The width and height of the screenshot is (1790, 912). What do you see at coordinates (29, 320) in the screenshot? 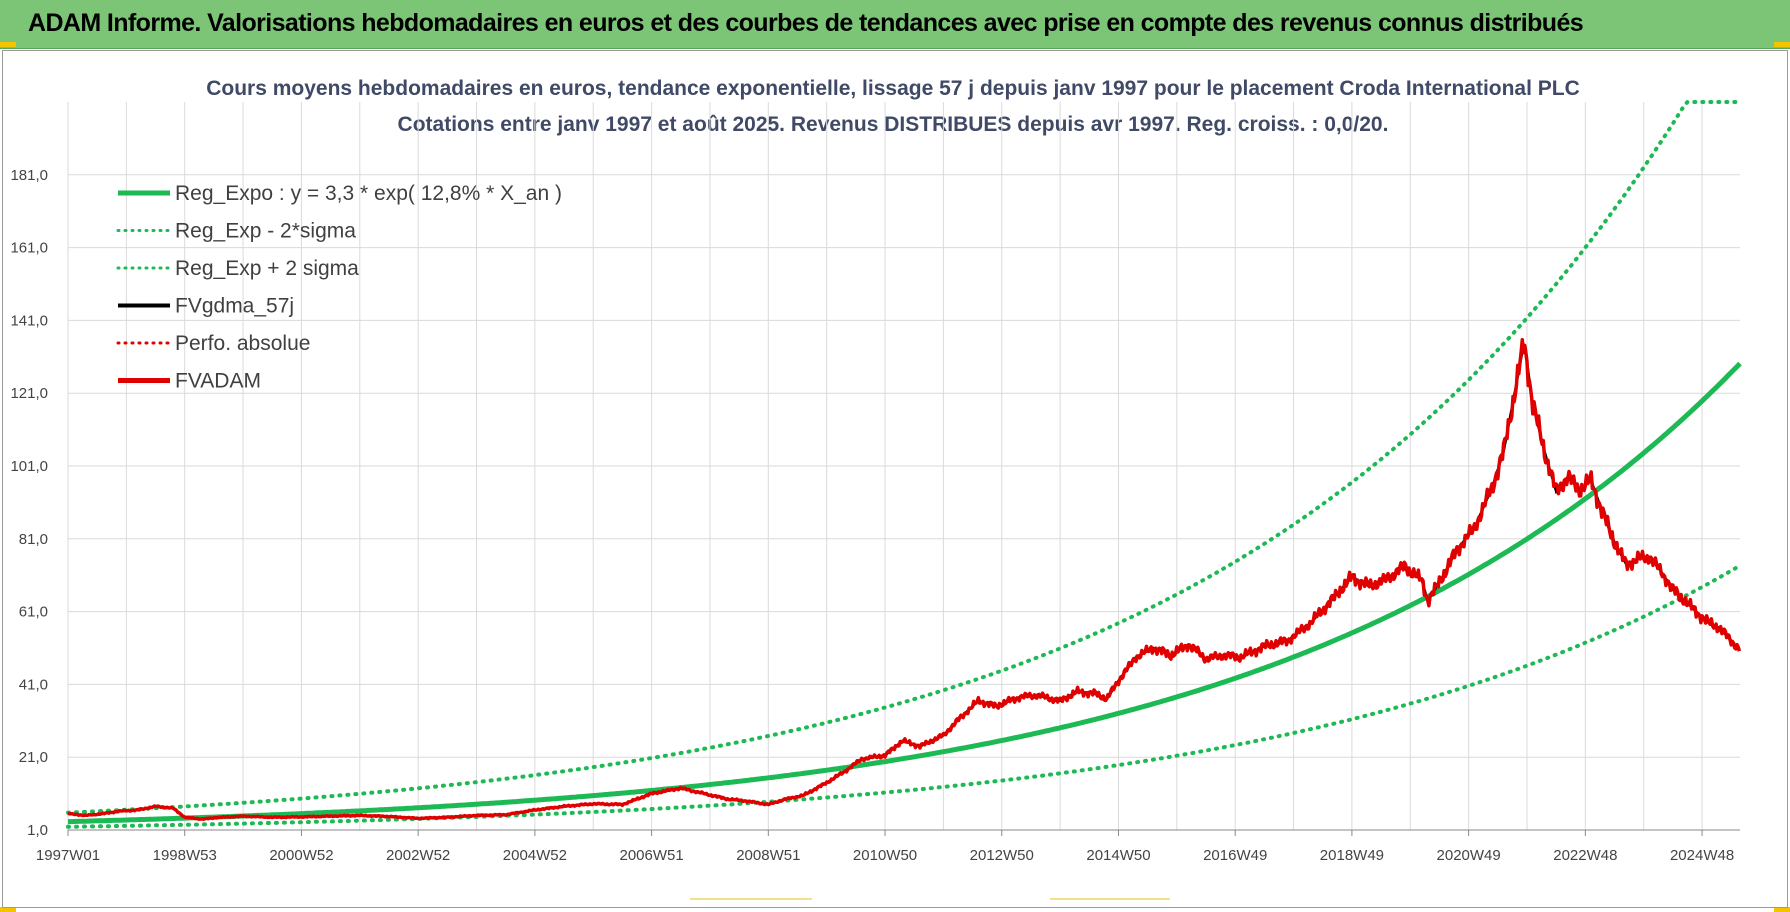
I see `y-tick-label: 141,0` at bounding box center [29, 320].